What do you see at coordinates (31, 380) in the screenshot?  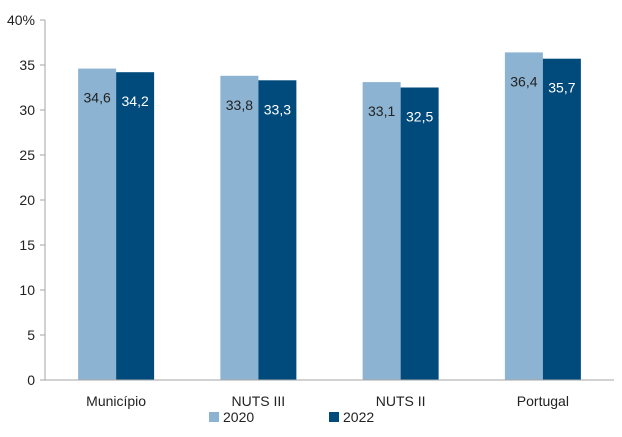 I see `y-tick-label: 0` at bounding box center [31, 380].